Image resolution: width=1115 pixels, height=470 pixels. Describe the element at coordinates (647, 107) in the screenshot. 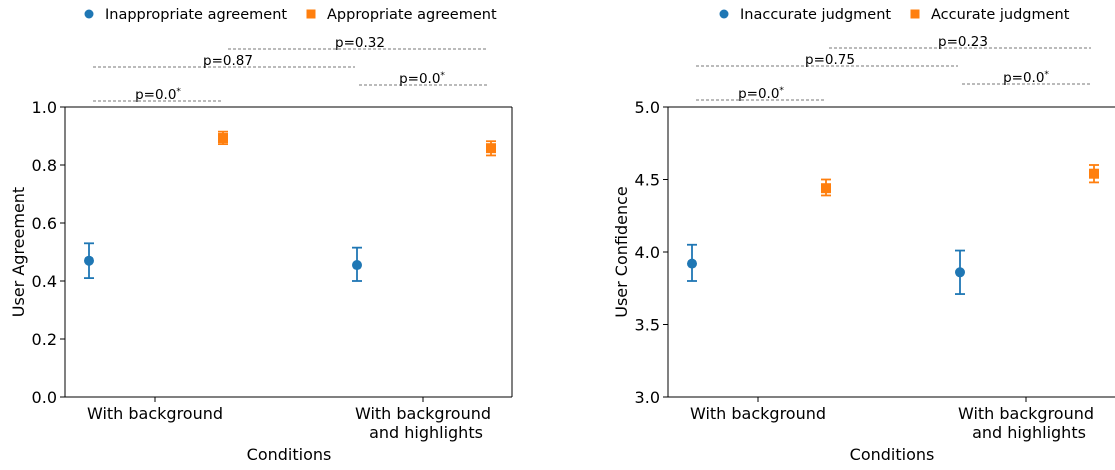

I see `y-tick-label: 5.0` at that location.